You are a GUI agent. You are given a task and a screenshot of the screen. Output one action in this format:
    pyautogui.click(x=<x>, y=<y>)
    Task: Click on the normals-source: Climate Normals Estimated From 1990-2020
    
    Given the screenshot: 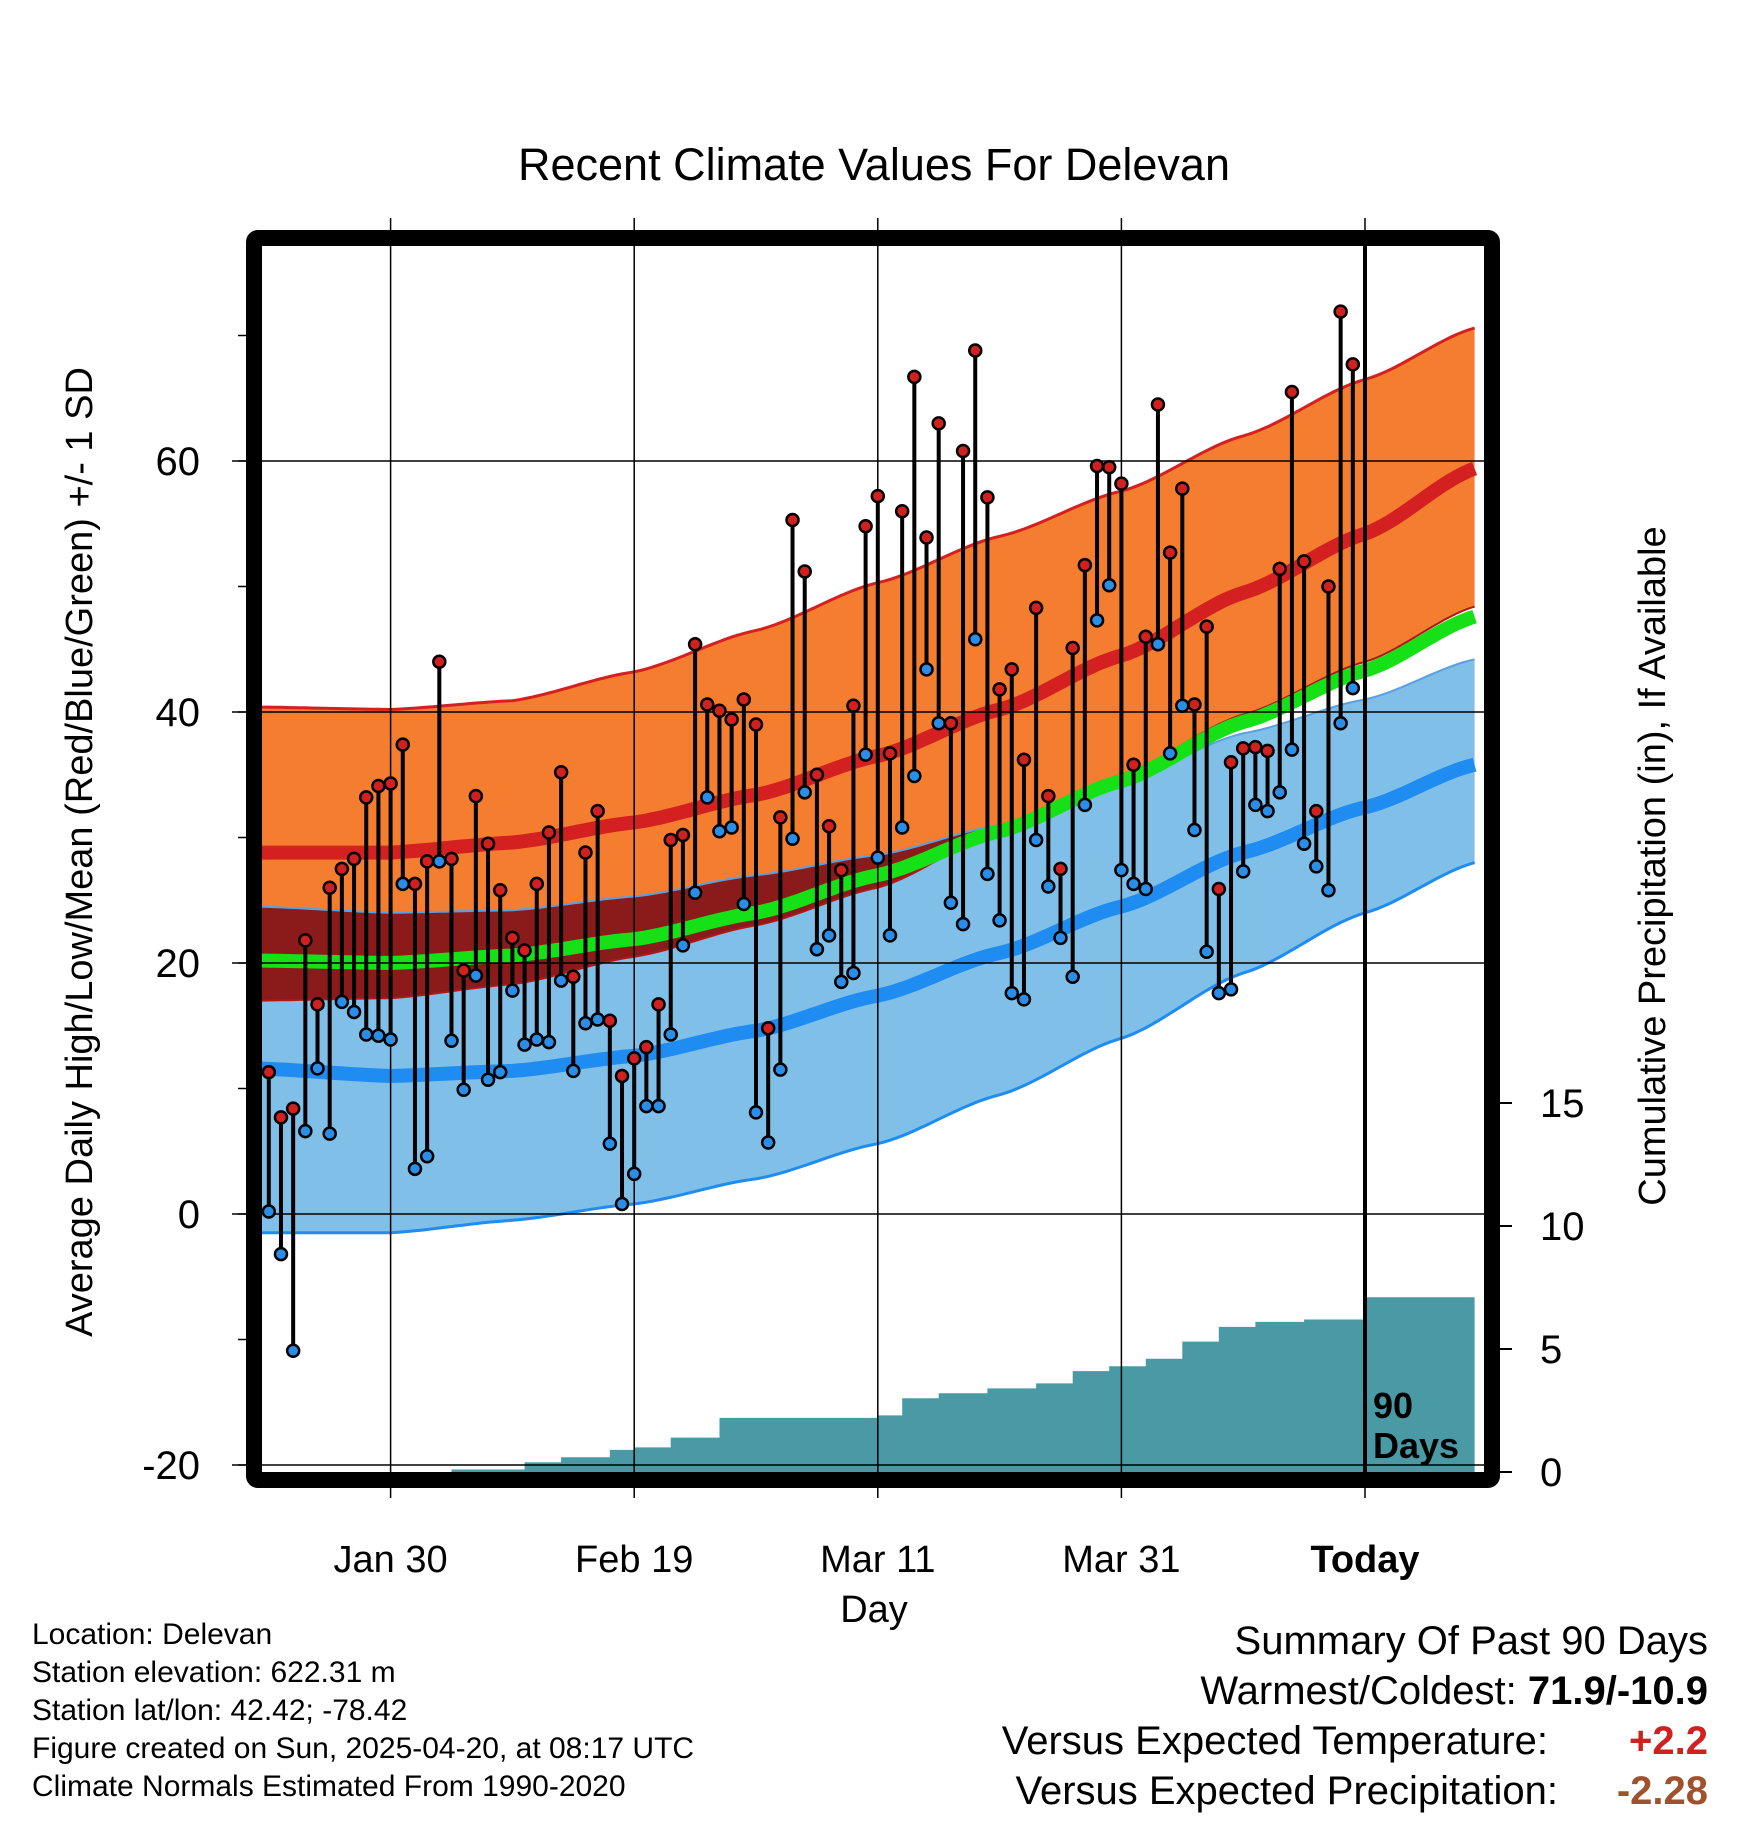 What is the action you would take?
    pyautogui.click(x=329, y=1786)
    